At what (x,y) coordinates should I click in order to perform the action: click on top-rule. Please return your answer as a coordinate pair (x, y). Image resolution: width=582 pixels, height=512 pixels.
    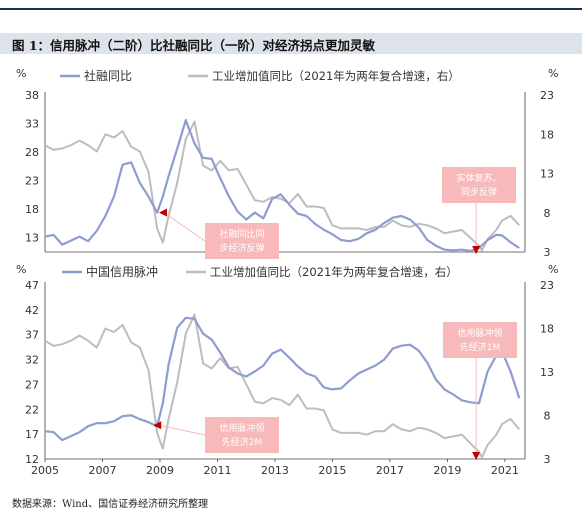
    Looking at the image, I should click on (291, 9).